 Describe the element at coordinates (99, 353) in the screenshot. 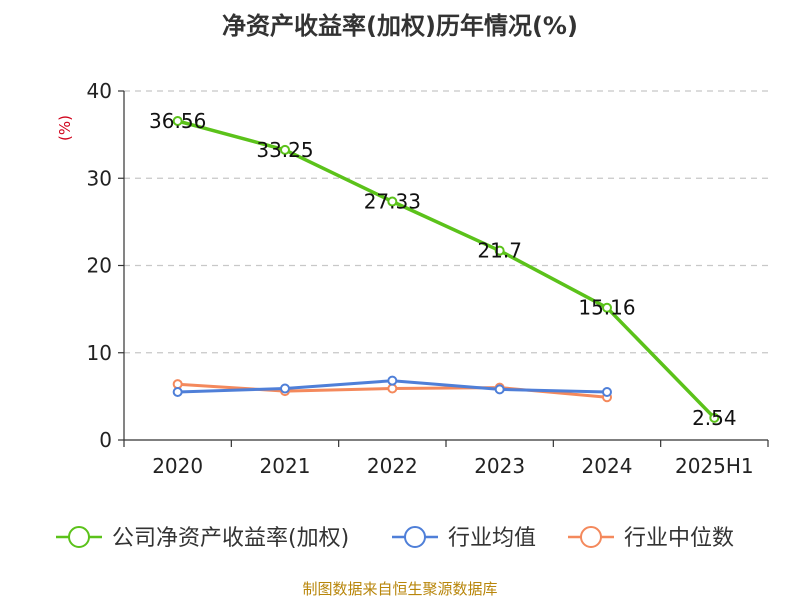

I see `y-tick-label: 10` at that location.